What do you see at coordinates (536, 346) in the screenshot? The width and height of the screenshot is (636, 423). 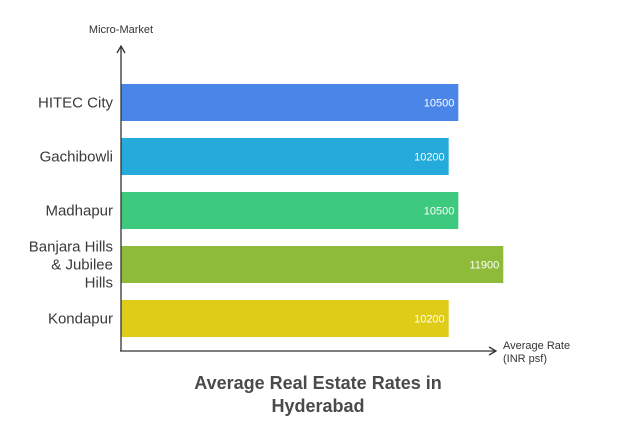 I see `x-axis-title-line-1: Average Rate` at bounding box center [536, 346].